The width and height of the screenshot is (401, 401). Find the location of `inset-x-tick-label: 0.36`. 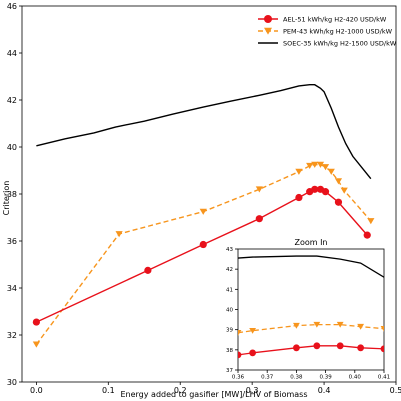

inset-x-tick-label: 0.36 is located at coordinates (238, 378).